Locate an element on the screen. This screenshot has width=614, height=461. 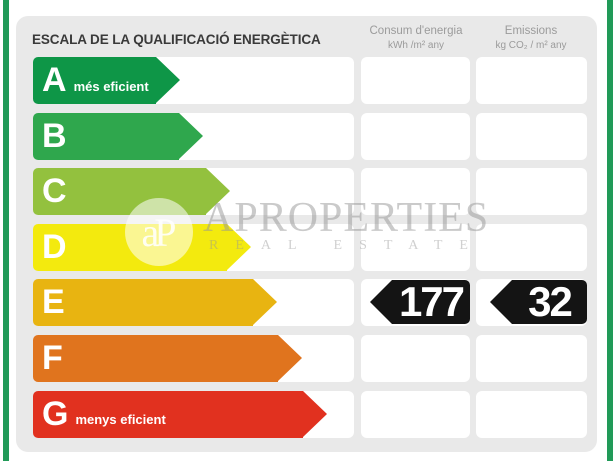
consumption-cell: 177 is located at coordinates (415, 303).